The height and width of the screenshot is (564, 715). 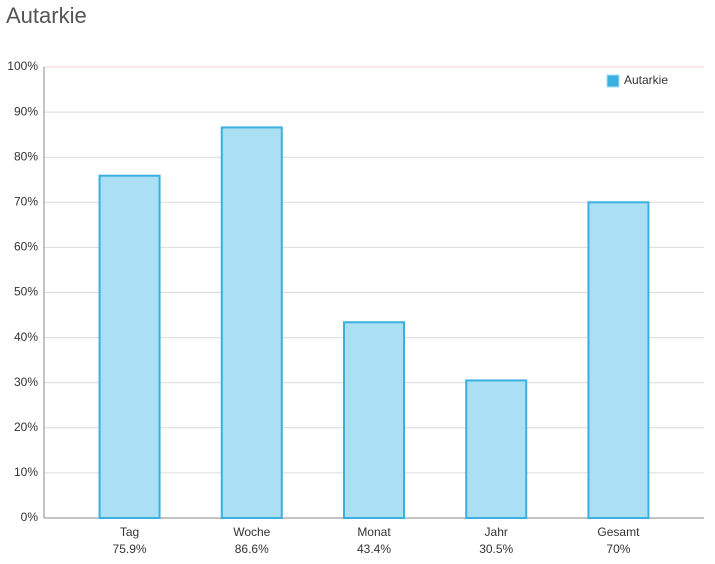 I want to click on legend-label: Autarkie, so click(x=646, y=80).